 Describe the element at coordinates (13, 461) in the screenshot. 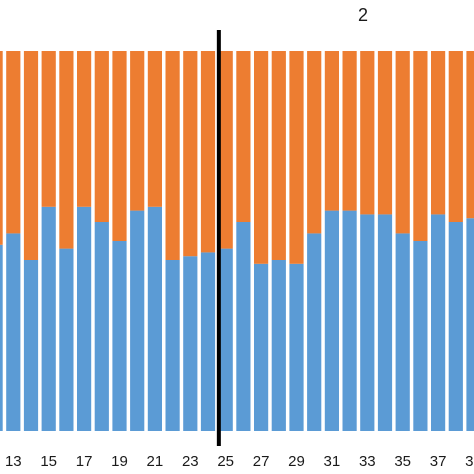

I see `x-tick-label: 13` at that location.